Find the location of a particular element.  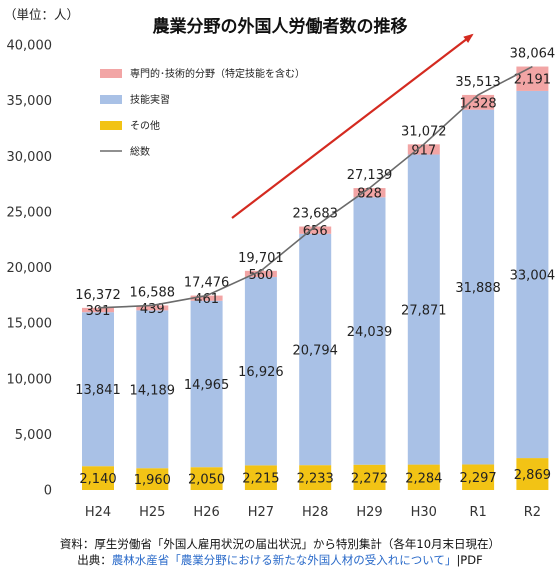

x-tick-label: H28 is located at coordinates (315, 512).